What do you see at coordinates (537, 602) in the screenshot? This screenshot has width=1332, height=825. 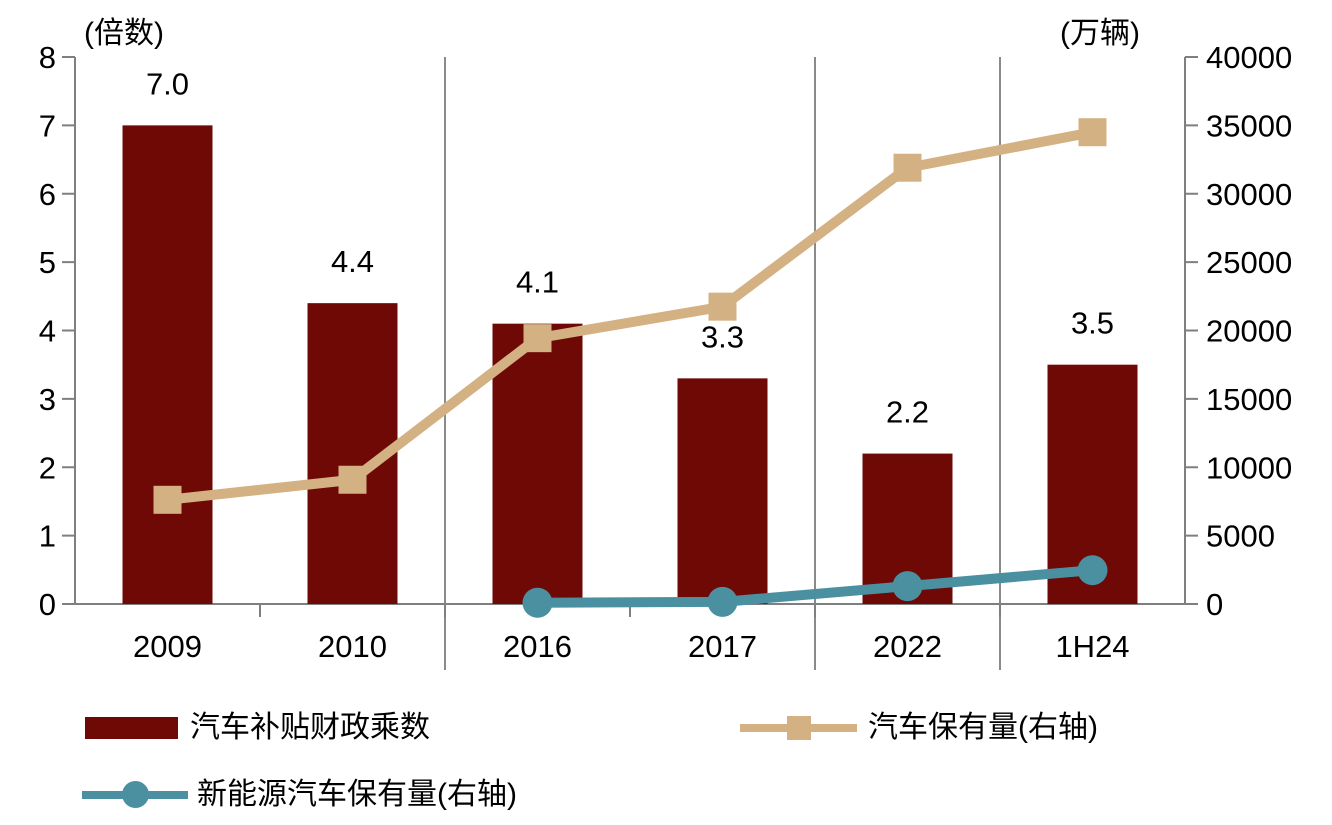 I see `circle-marker-2016` at bounding box center [537, 602].